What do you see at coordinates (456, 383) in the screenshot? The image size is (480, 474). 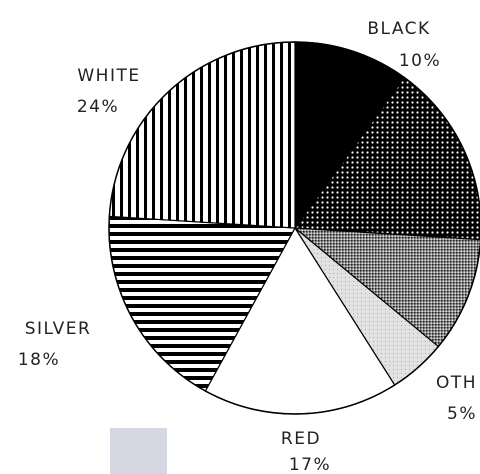 I see `slice-label-other: OTH` at bounding box center [456, 383].